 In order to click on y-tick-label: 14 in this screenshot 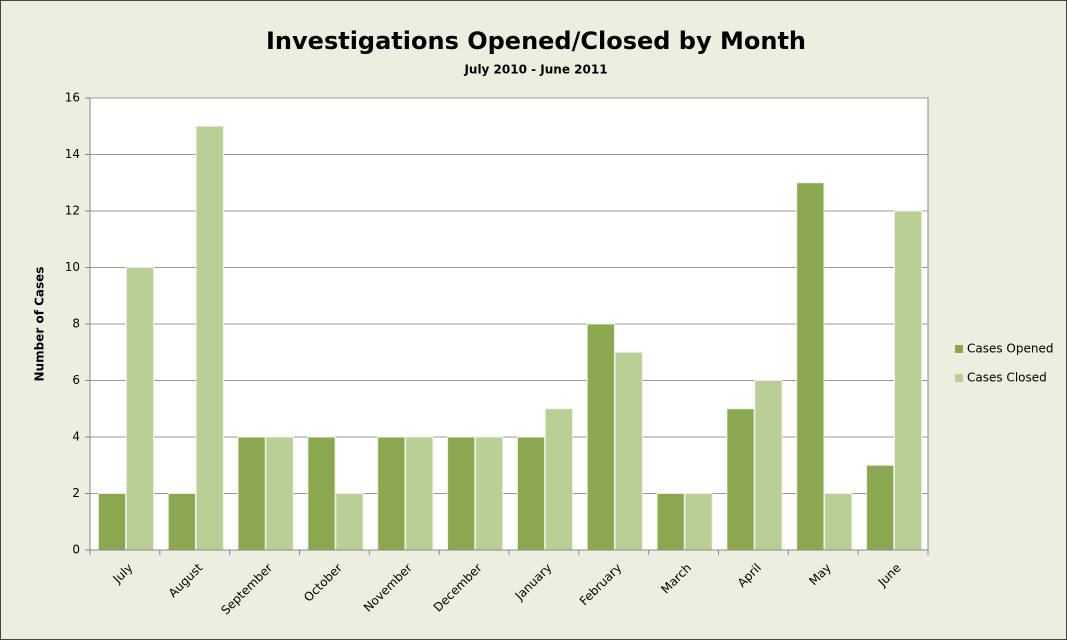, I will do `click(72, 154)`.